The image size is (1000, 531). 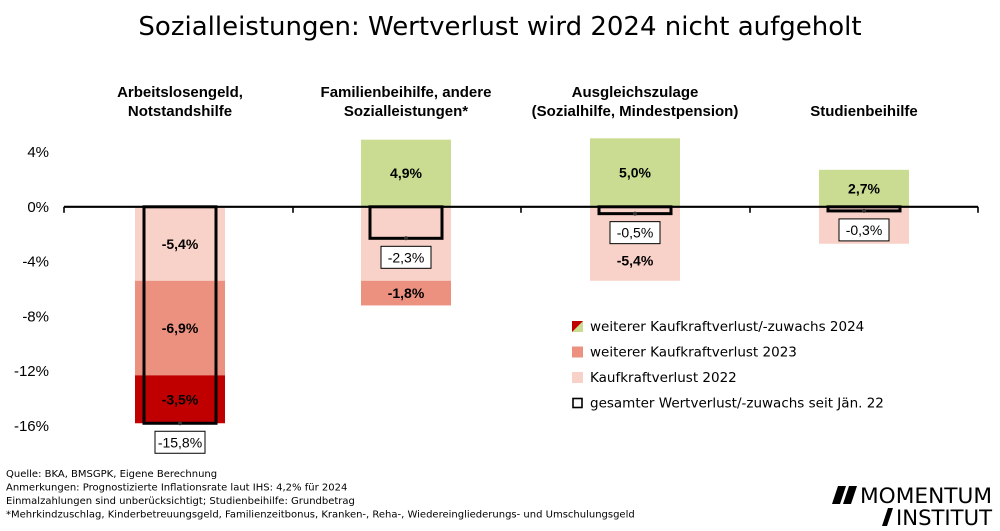 I want to click on legend-swatch-2024-negative, so click(x=577, y=326).